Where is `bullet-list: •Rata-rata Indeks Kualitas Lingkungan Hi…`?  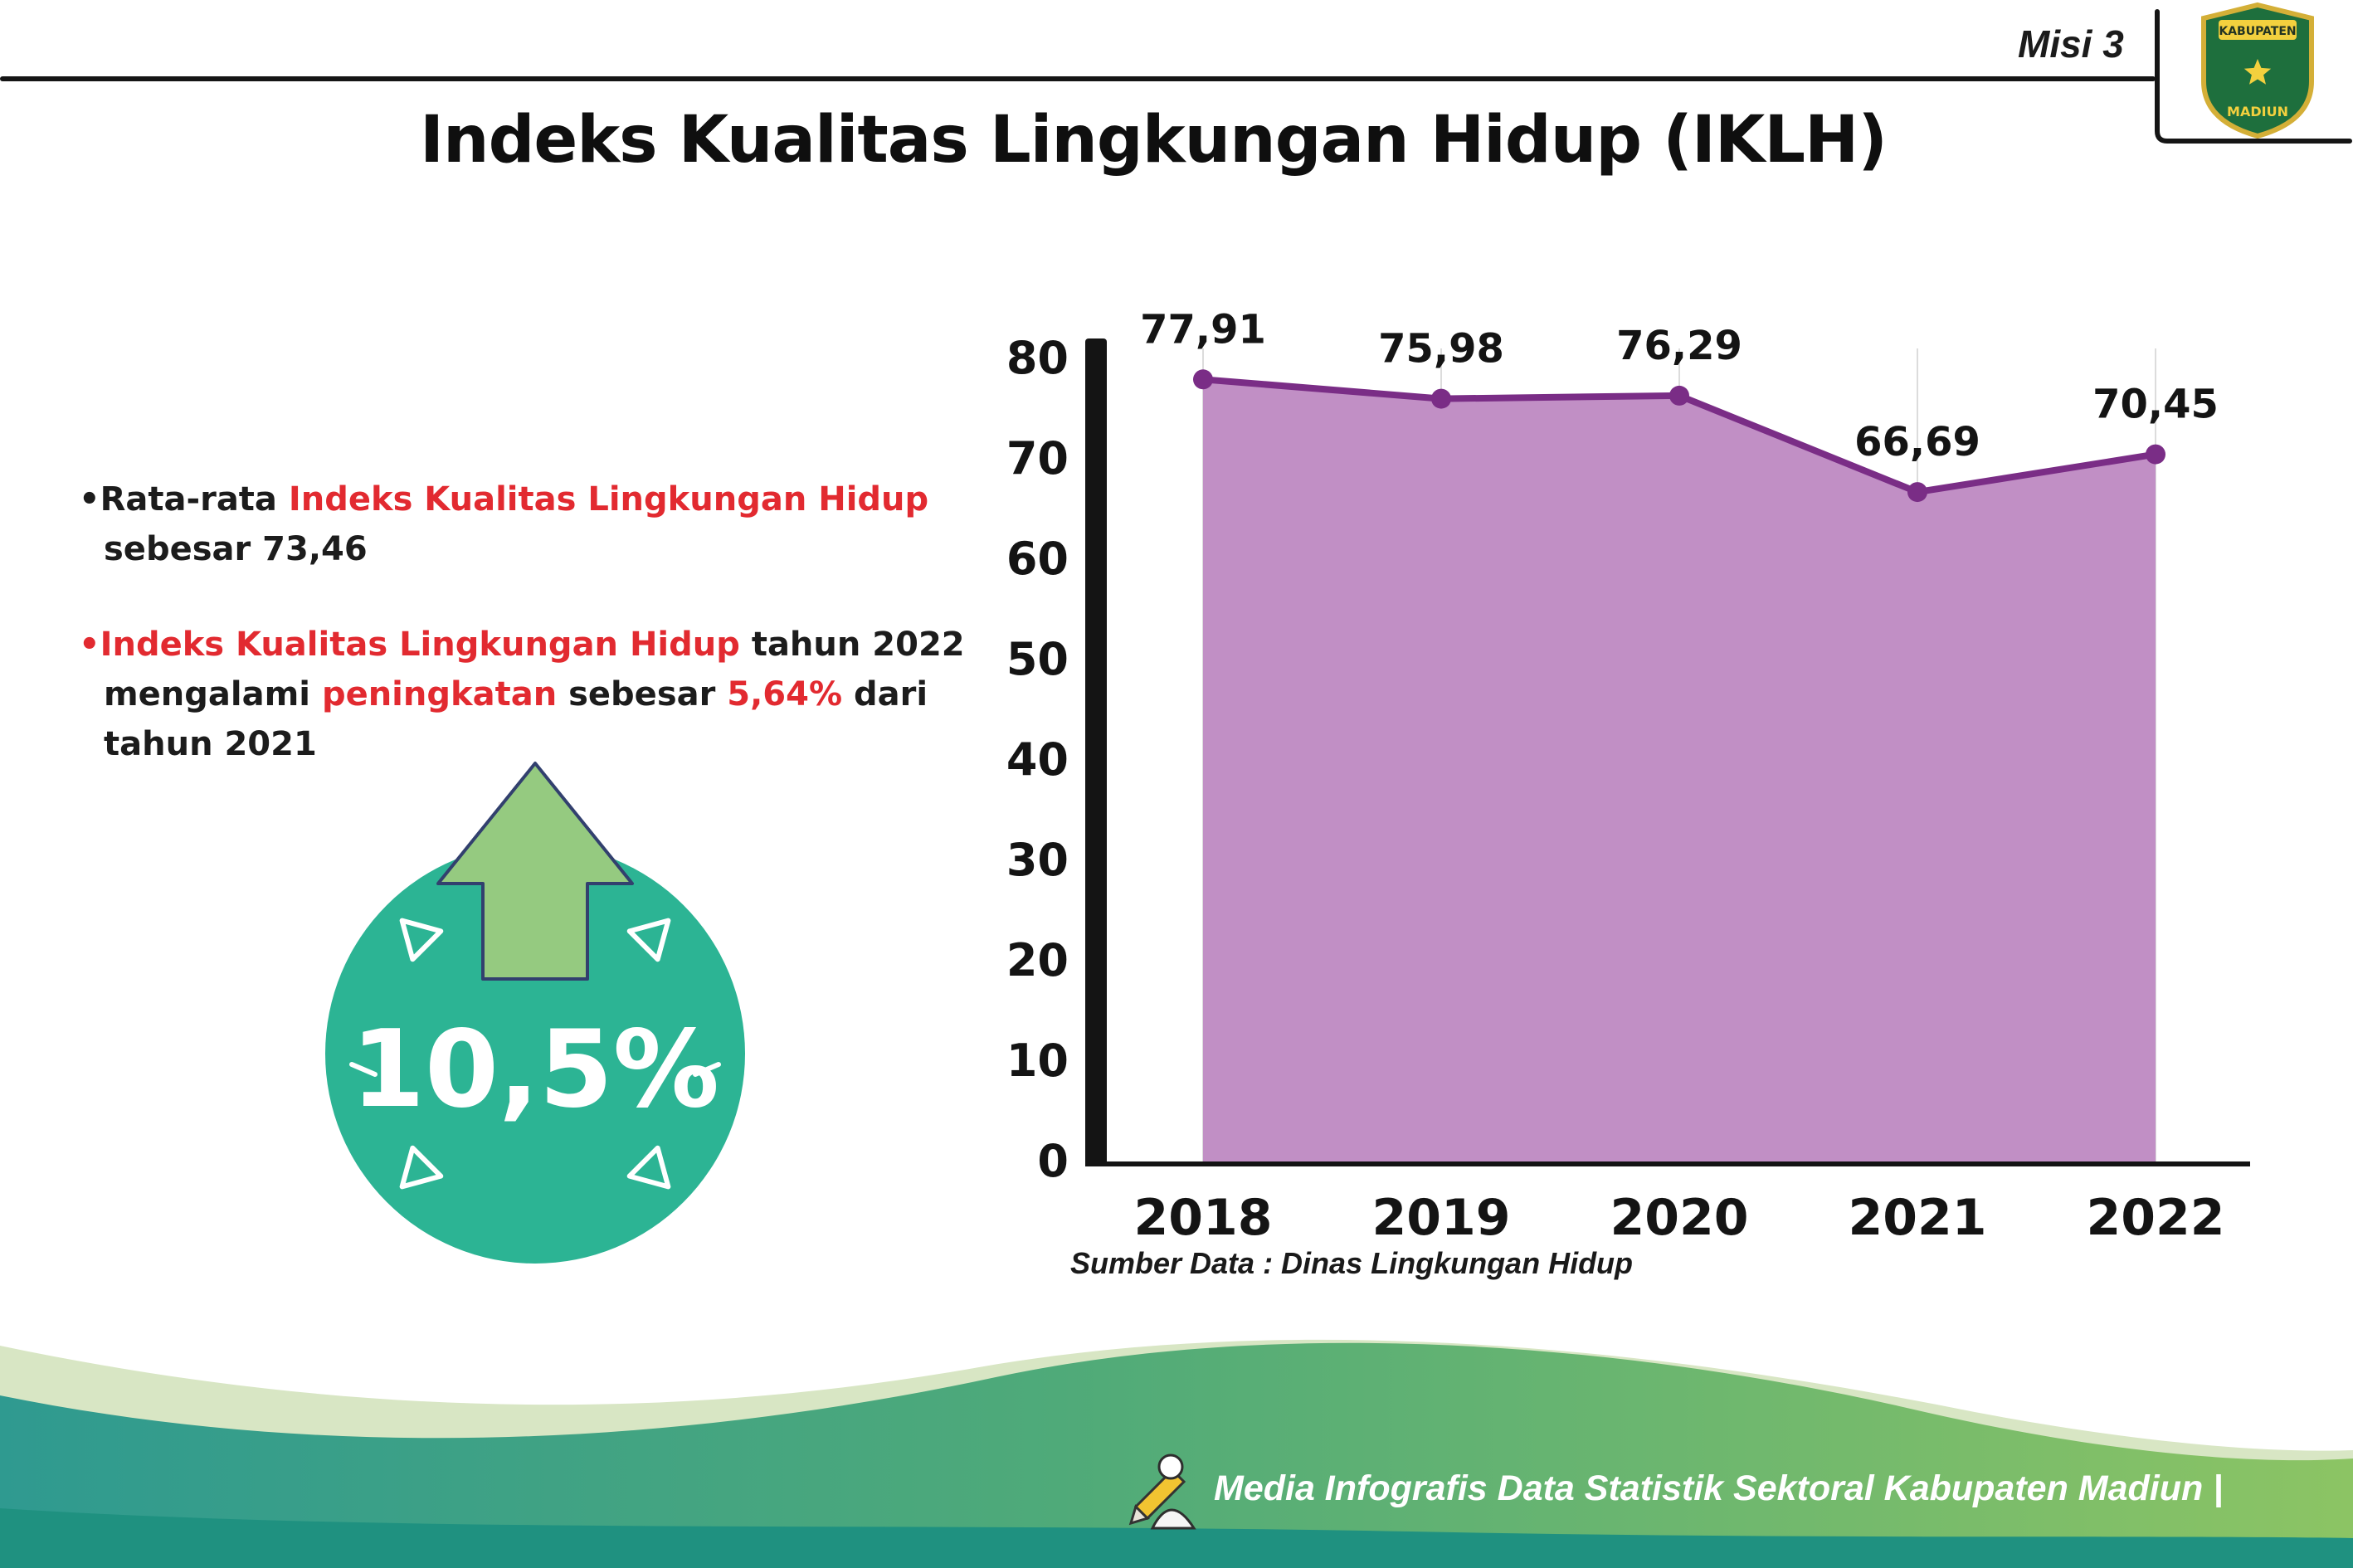 bullet-list: •Rata-rata Indeks Kualitas Lingkungan Hi… is located at coordinates (535, 622).